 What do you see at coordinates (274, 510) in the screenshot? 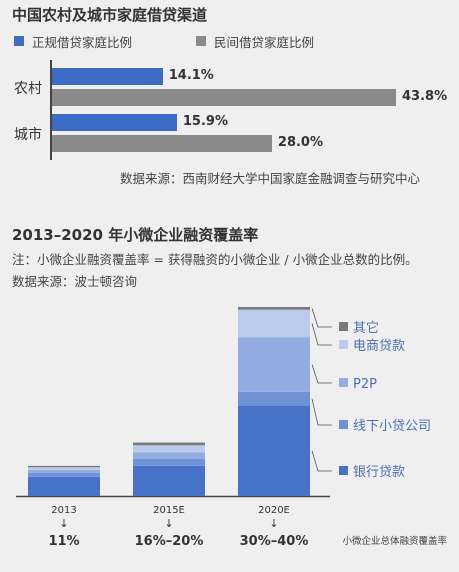
I see `category-label-2020E: 2020E` at bounding box center [274, 510].